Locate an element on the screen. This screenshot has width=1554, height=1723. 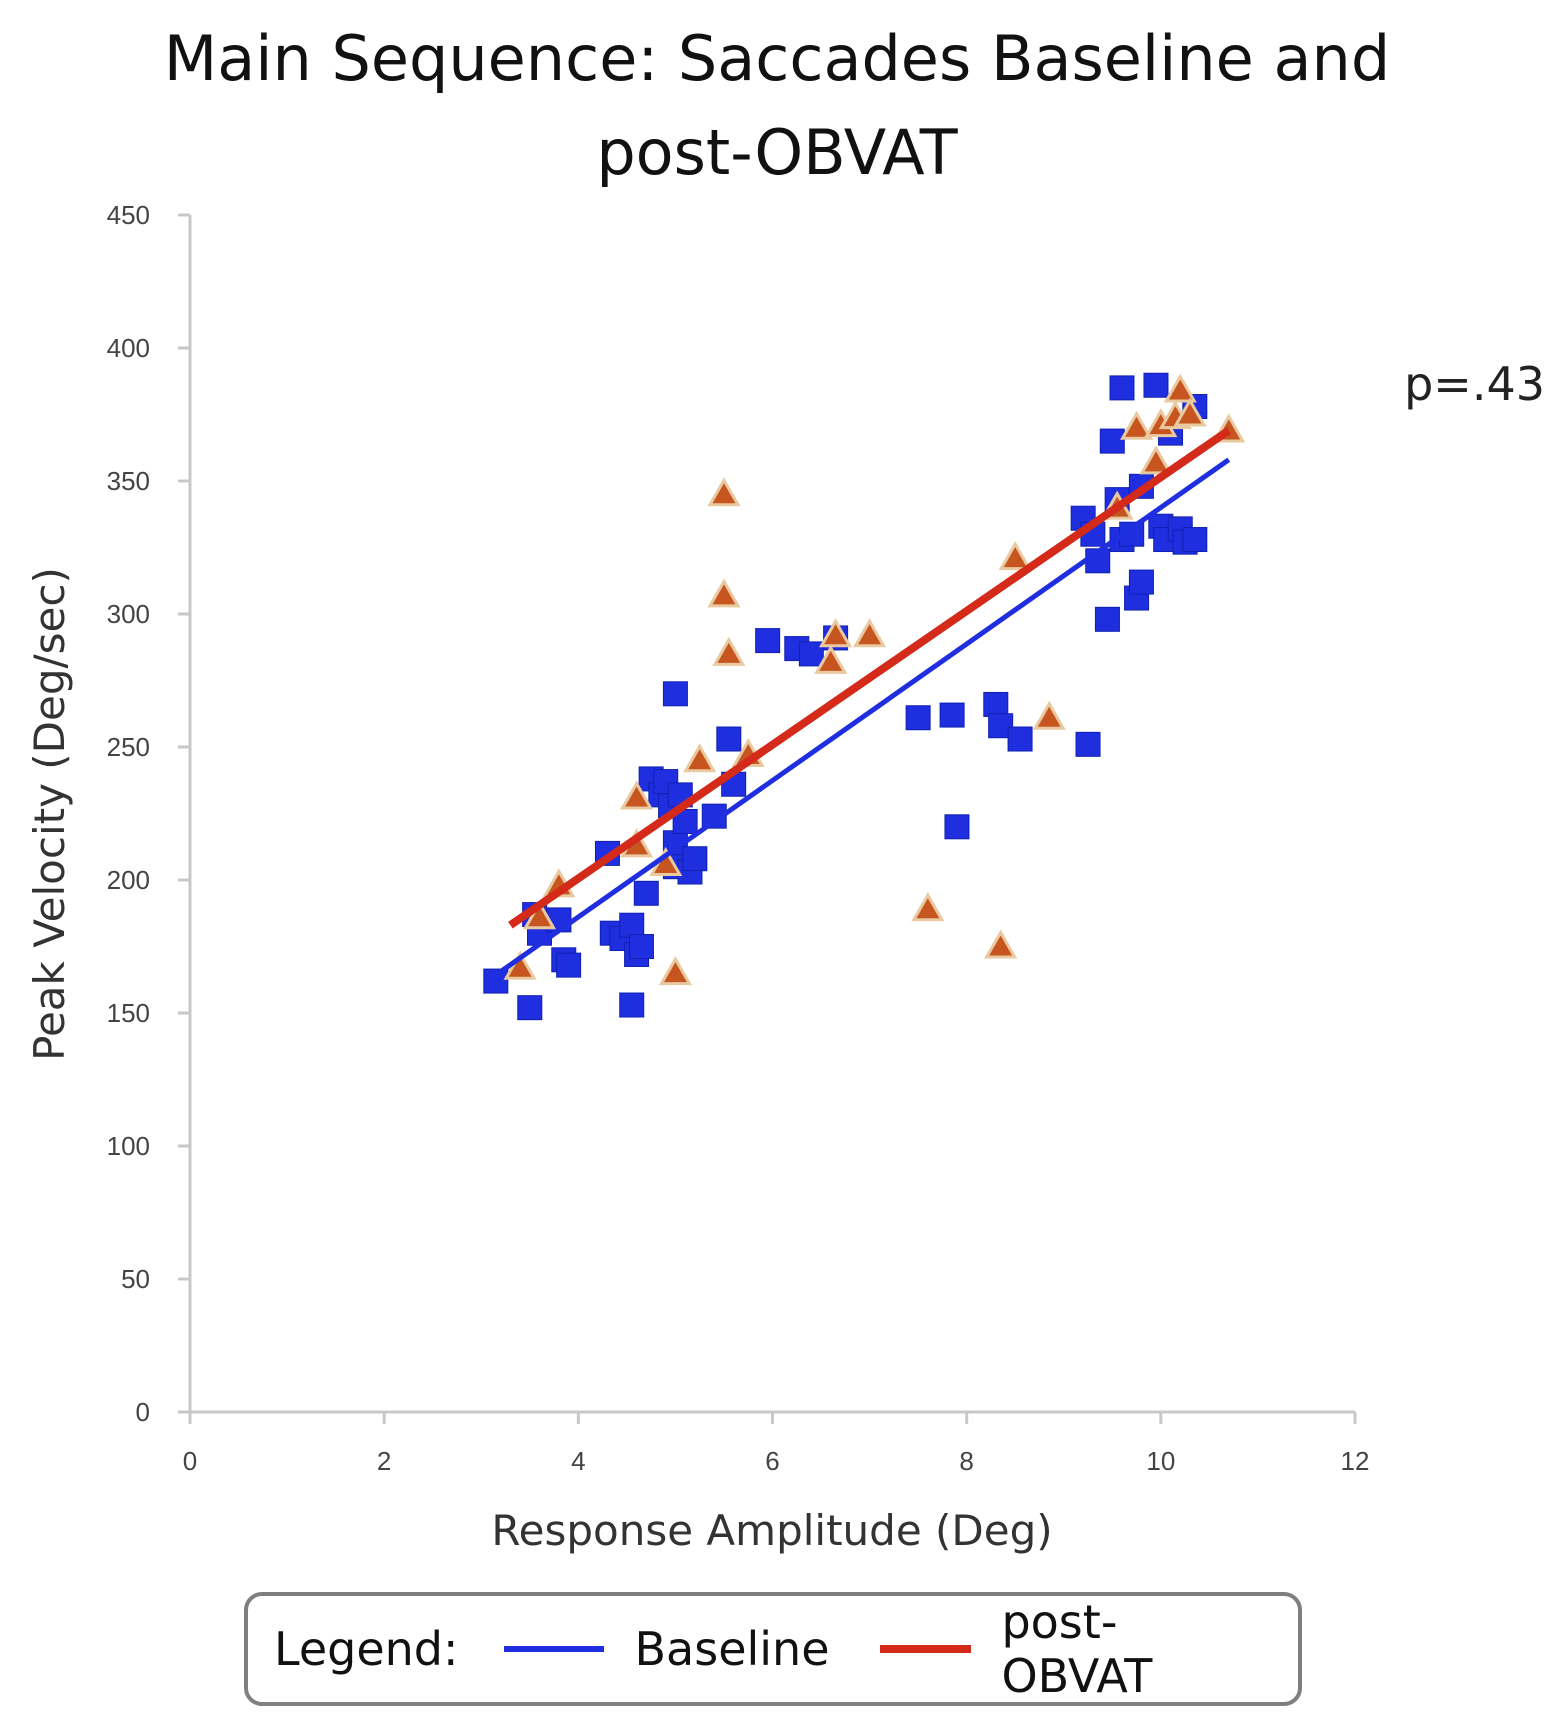
y-tick-label: 350 is located at coordinates (128, 481).